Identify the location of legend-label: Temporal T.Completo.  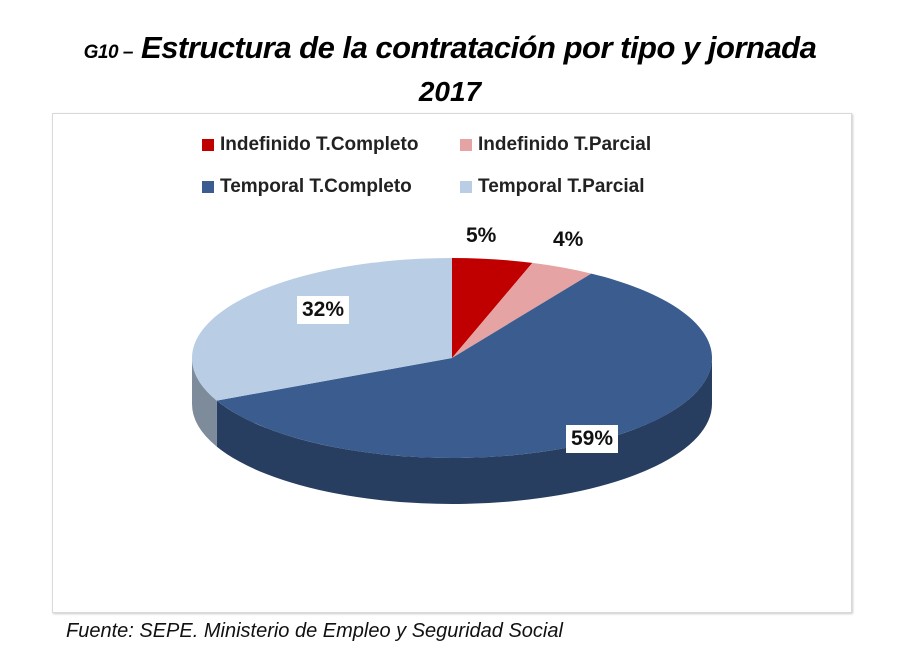
(316, 186).